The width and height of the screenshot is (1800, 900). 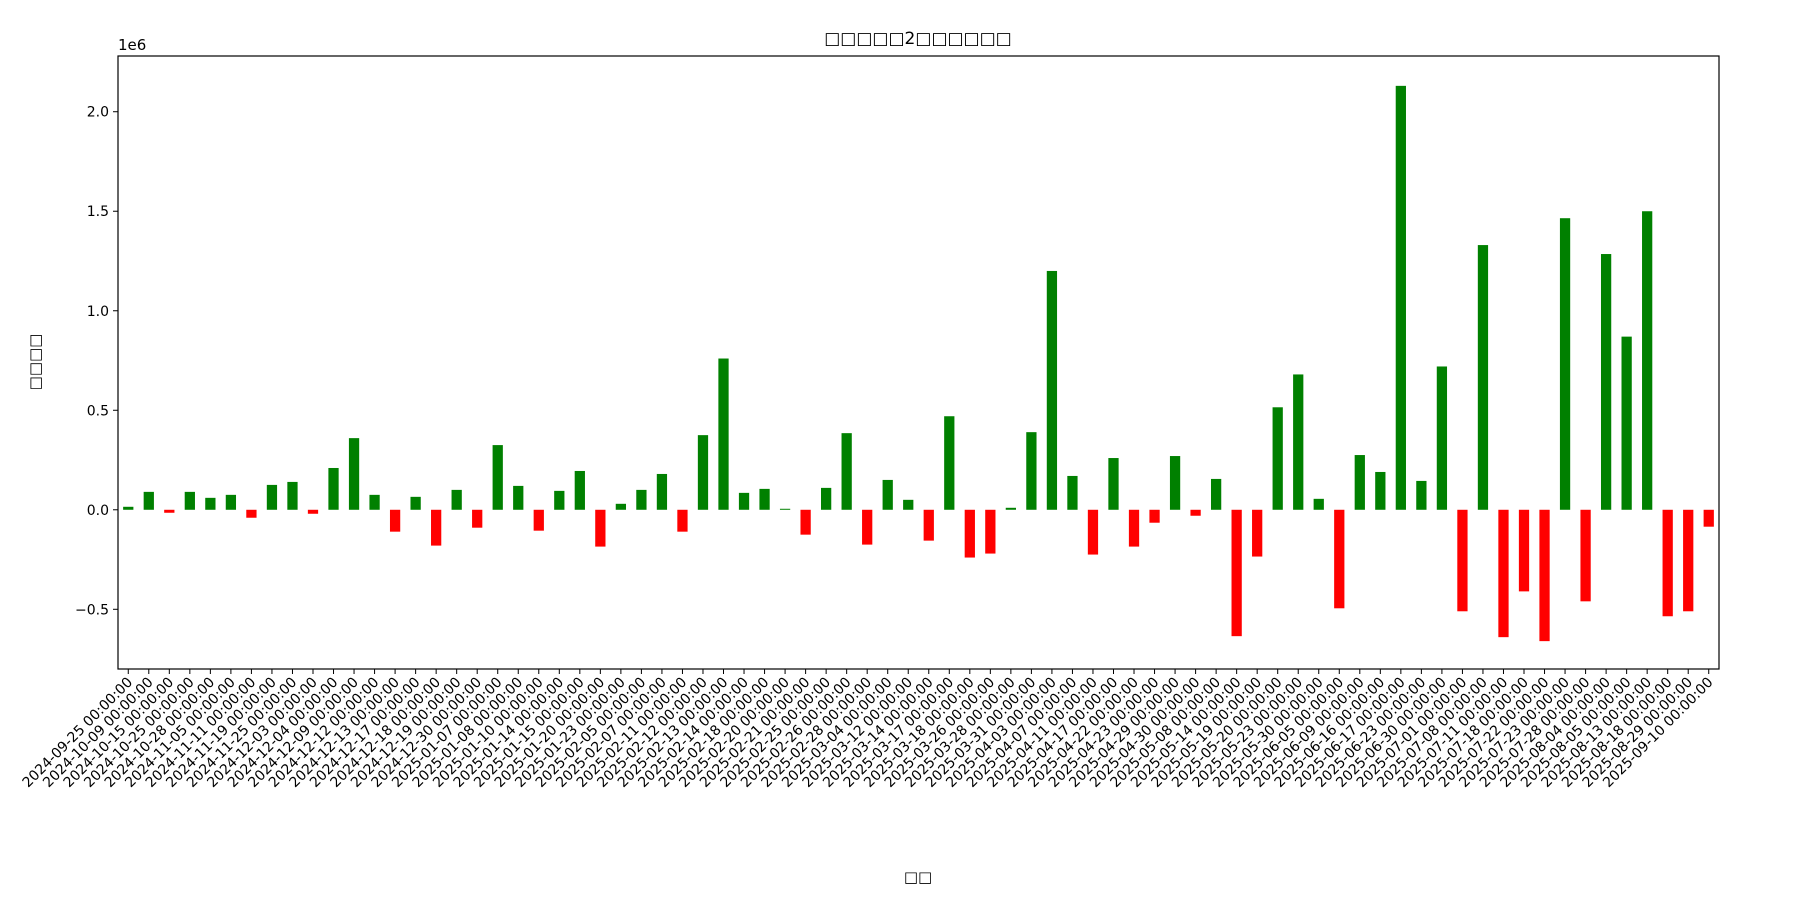 I want to click on y-axis-label: □□□□, so click(x=35, y=362).